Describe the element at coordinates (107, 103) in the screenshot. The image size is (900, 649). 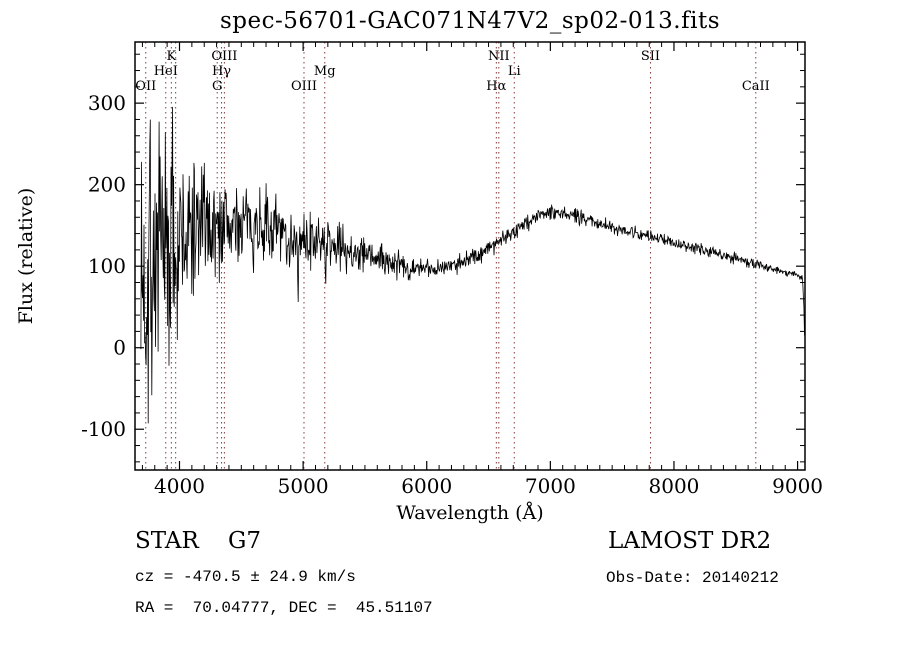
I see `y-tick-label: 300` at that location.